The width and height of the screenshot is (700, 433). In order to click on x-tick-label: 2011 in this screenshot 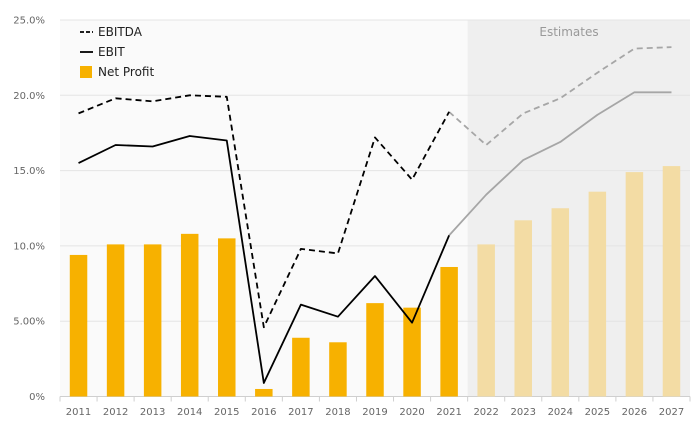, I will do `click(78, 412)`.